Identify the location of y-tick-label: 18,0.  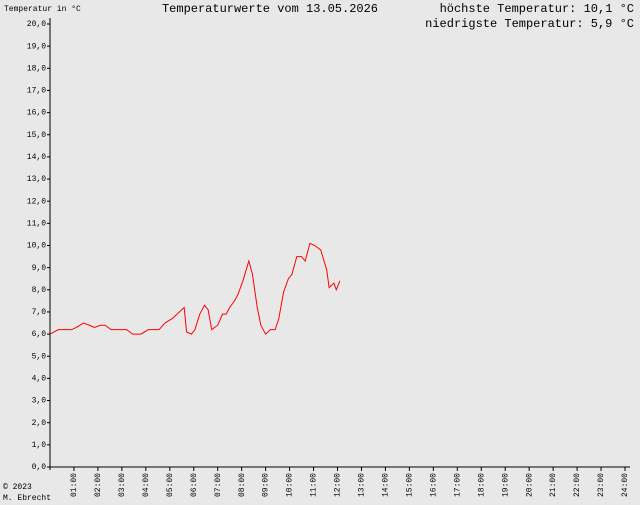
(36, 68).